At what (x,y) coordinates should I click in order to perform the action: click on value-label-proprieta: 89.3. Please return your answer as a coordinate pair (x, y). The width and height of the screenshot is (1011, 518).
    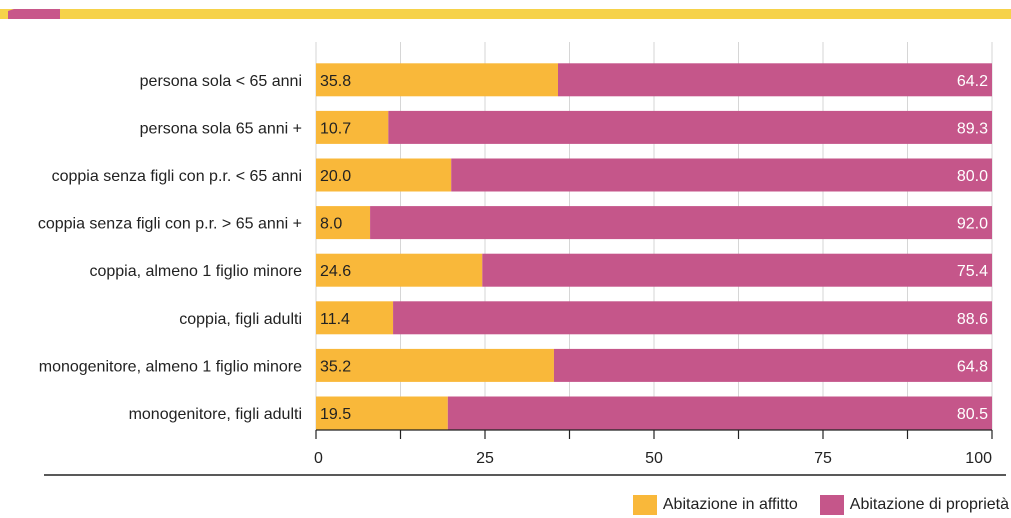
    Looking at the image, I should click on (972, 128).